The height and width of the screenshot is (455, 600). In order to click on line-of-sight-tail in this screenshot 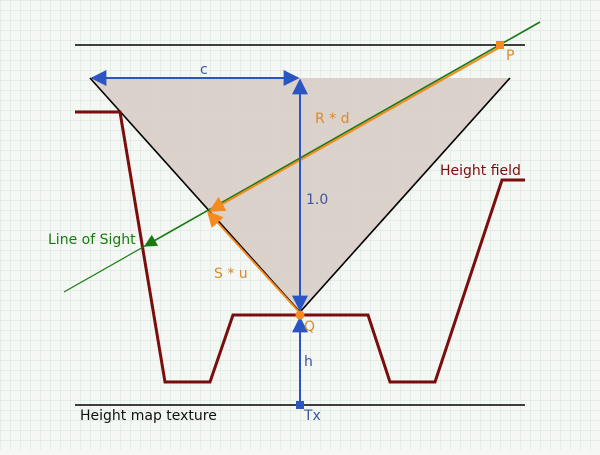, I will do `click(104, 269)`.